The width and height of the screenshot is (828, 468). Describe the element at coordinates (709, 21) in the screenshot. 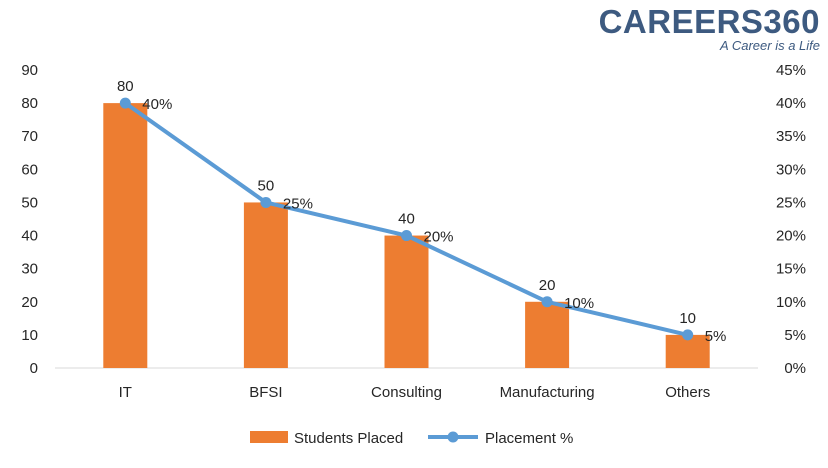

I see `brand-name: CAREERS360` at that location.